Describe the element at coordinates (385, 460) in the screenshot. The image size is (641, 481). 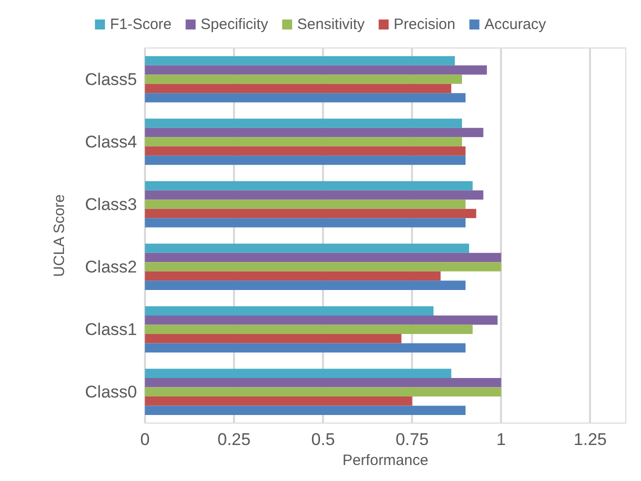
I see `x-axis-title: Performance` at that location.